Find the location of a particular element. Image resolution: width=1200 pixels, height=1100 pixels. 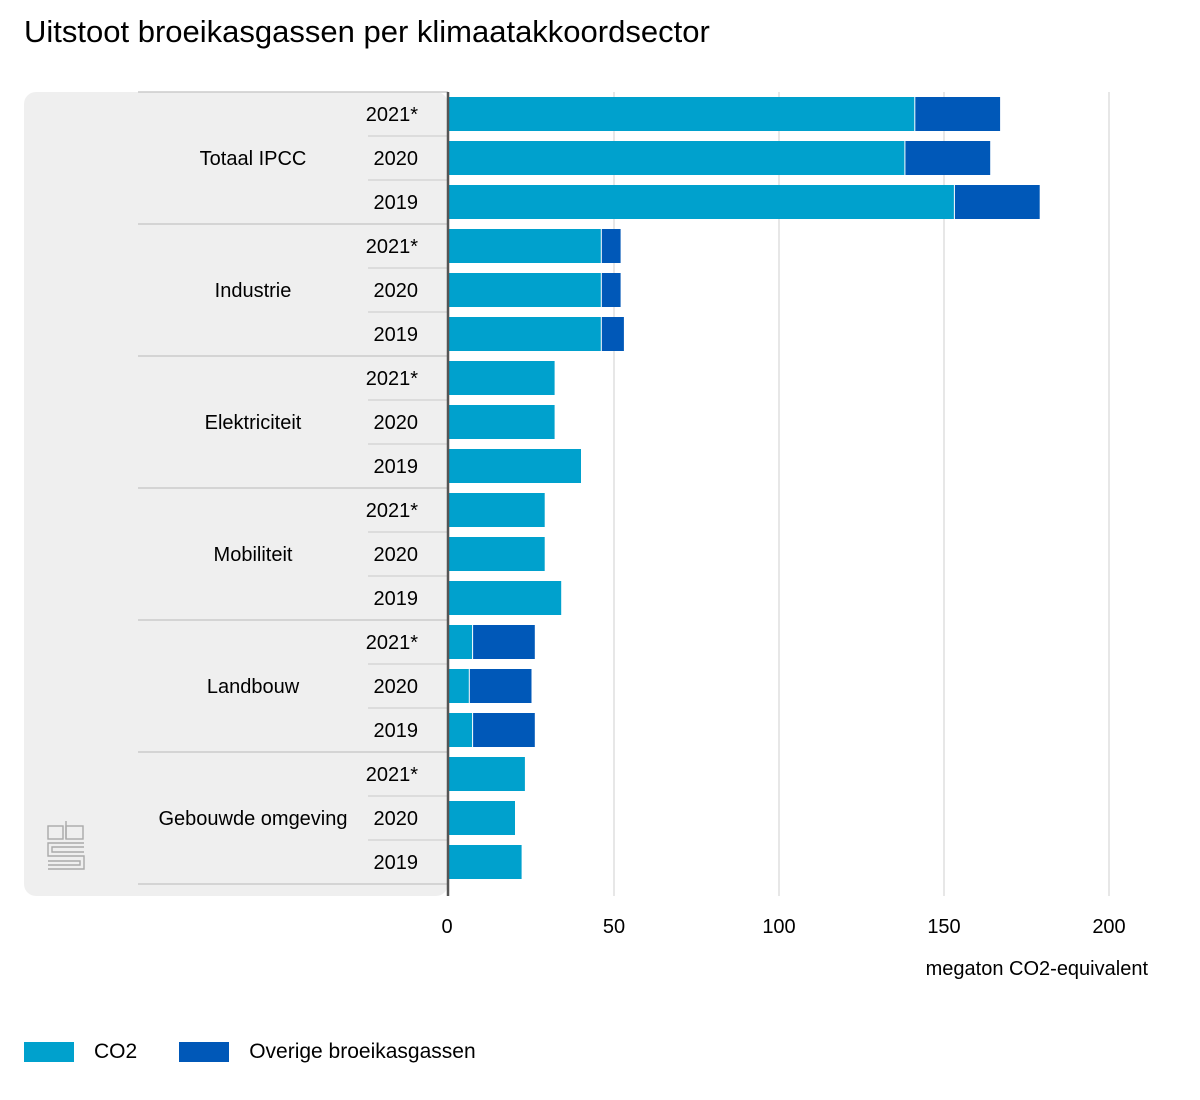

x-axis-ticks: 0 50 100 150 200 is located at coordinates (783, 927).